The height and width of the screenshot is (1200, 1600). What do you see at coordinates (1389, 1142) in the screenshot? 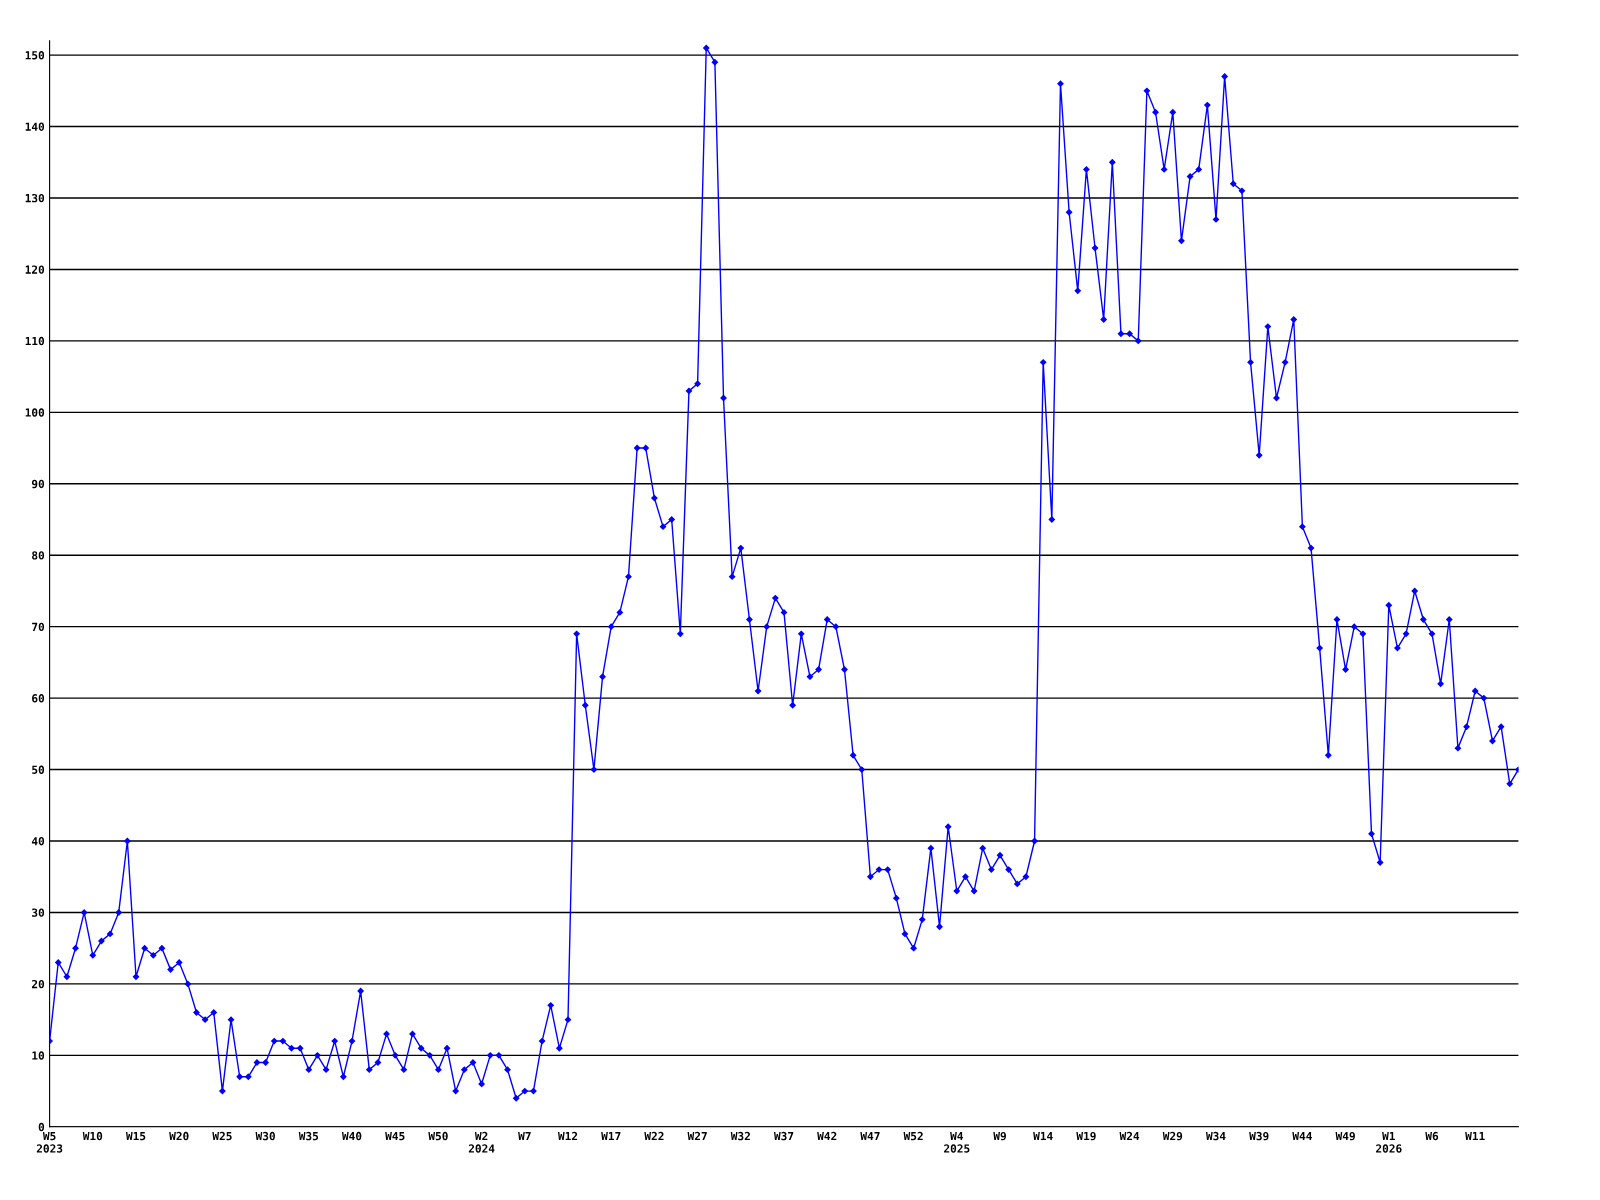
I see `x-tick-label: W1 2026` at bounding box center [1389, 1142].